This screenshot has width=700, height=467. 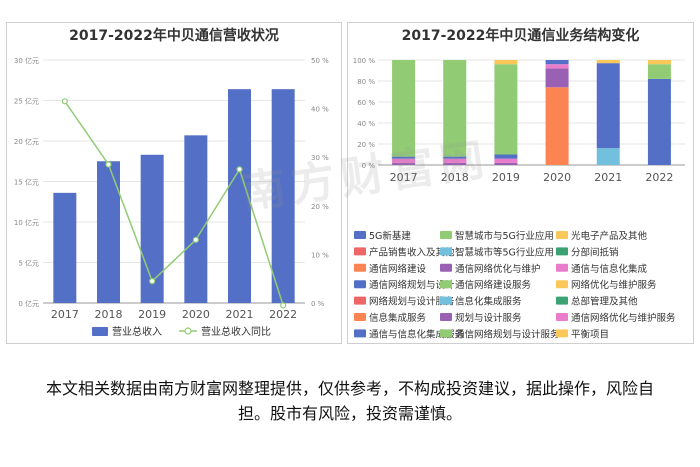 I want to click on legend-label: 光电子产品及其他, so click(x=609, y=236).